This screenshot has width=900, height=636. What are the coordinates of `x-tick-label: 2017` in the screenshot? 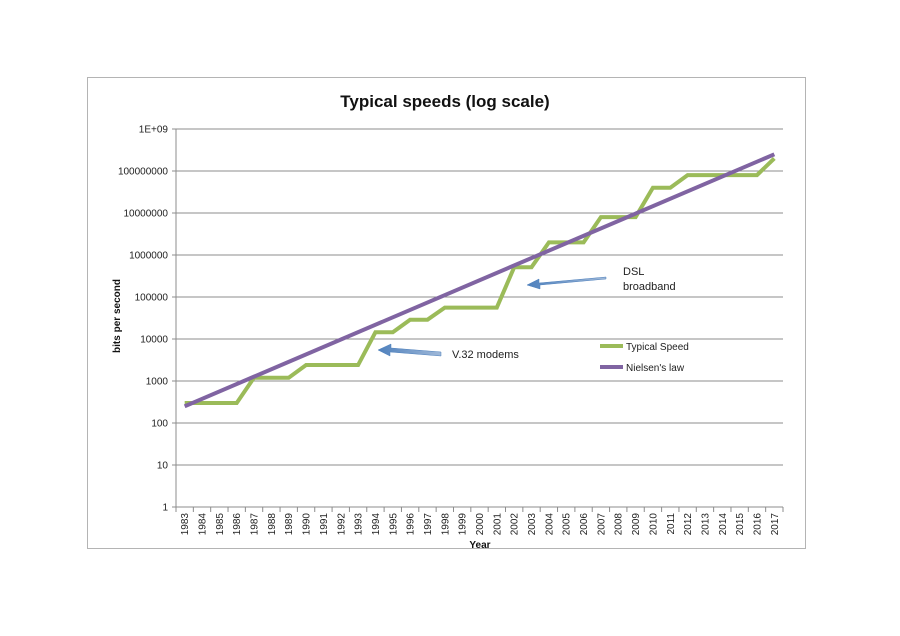 It's located at (775, 524).